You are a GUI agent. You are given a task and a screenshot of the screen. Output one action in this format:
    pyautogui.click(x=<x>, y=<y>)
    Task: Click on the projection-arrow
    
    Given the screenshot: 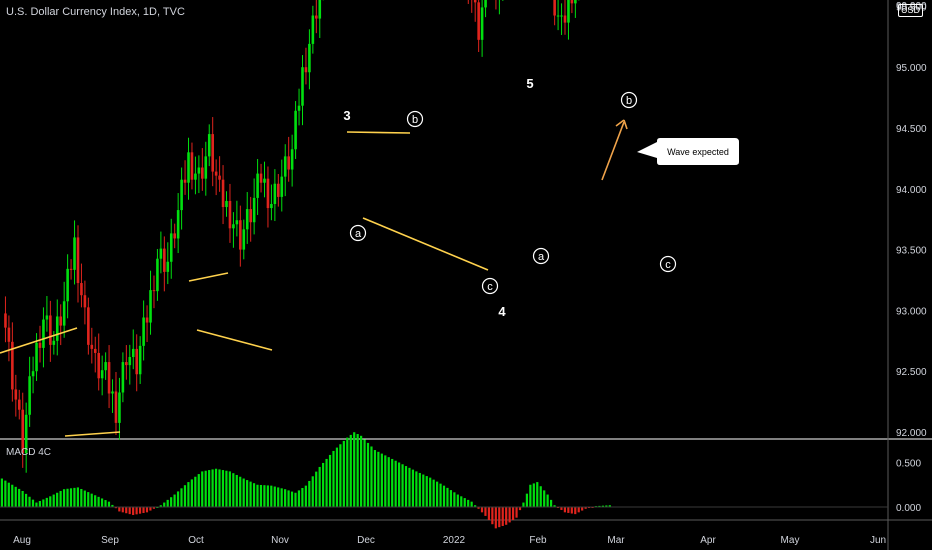 What is the action you would take?
    pyautogui.click(x=613, y=151)
    